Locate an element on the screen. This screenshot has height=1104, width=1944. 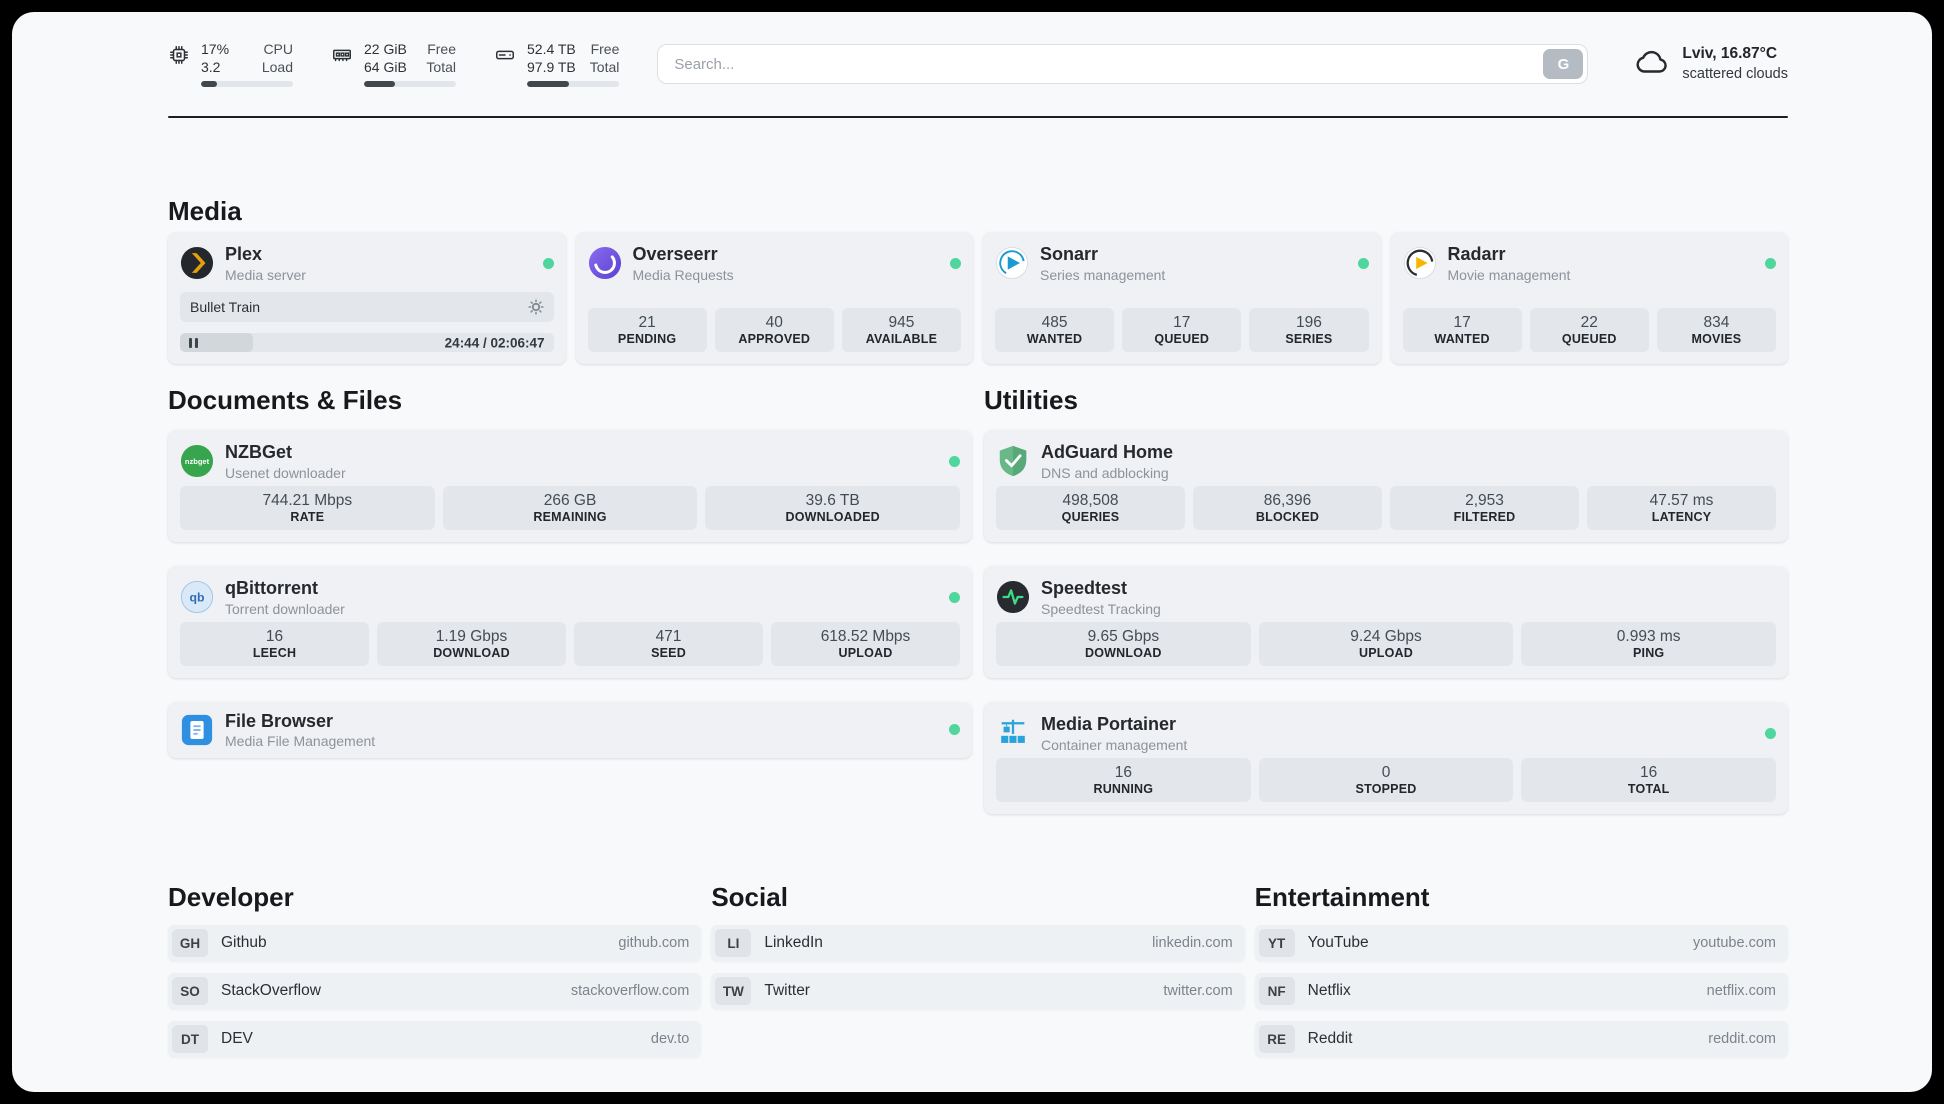
stat-value: 17 is located at coordinates (1462, 322).